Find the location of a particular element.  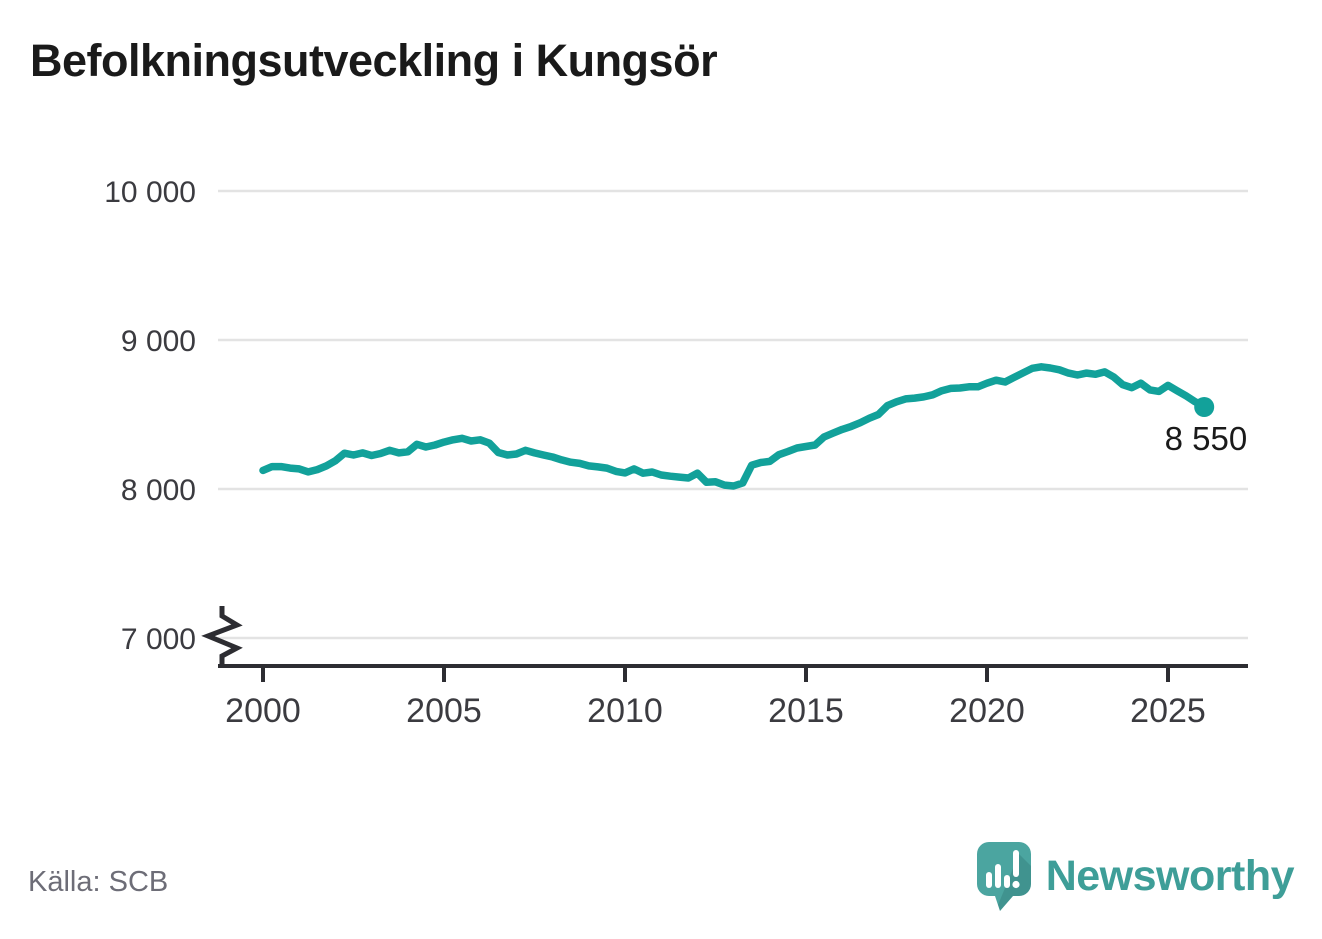

y-tick-label: 9 000 is located at coordinates (158, 341).